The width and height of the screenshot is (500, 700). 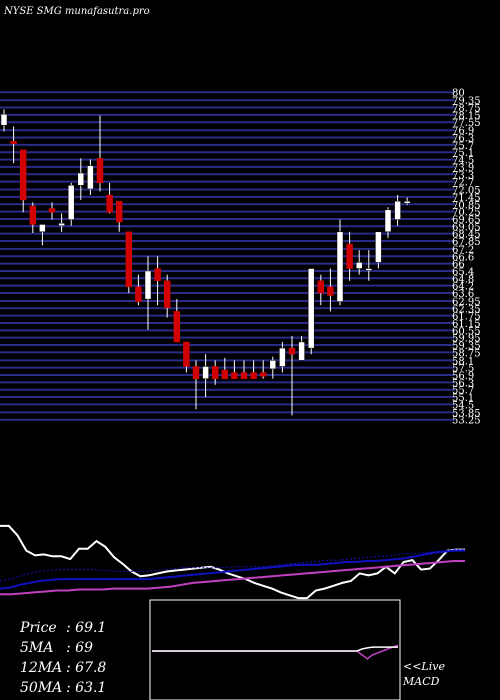 I want to click on y-tick-label: 65.4, so click(x=463, y=272).